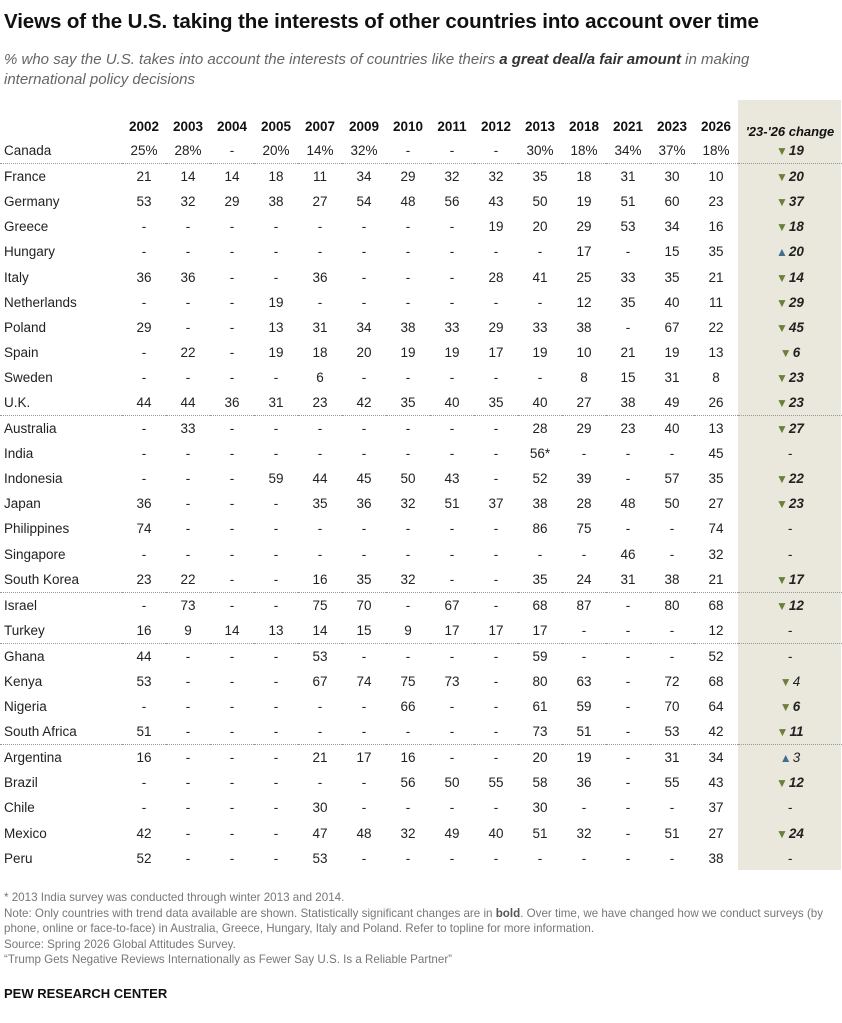 The height and width of the screenshot is (1023, 842). What do you see at coordinates (672, 252) in the screenshot?
I see `value-cell: 15` at bounding box center [672, 252].